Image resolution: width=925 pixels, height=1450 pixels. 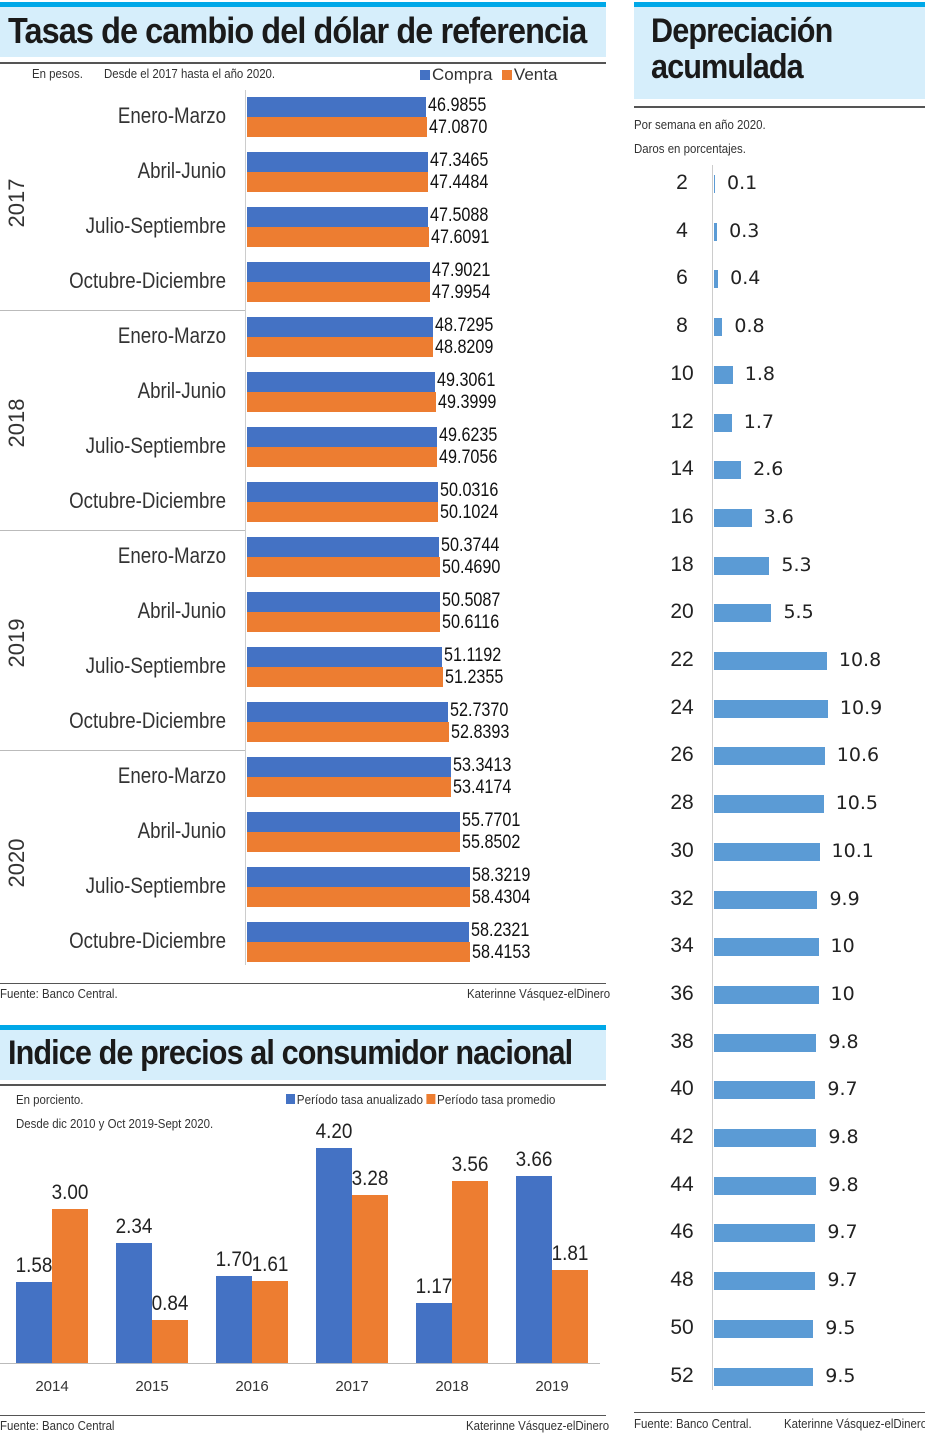 What do you see at coordinates (682, 278) in the screenshot?
I see `week-label: 6` at bounding box center [682, 278].